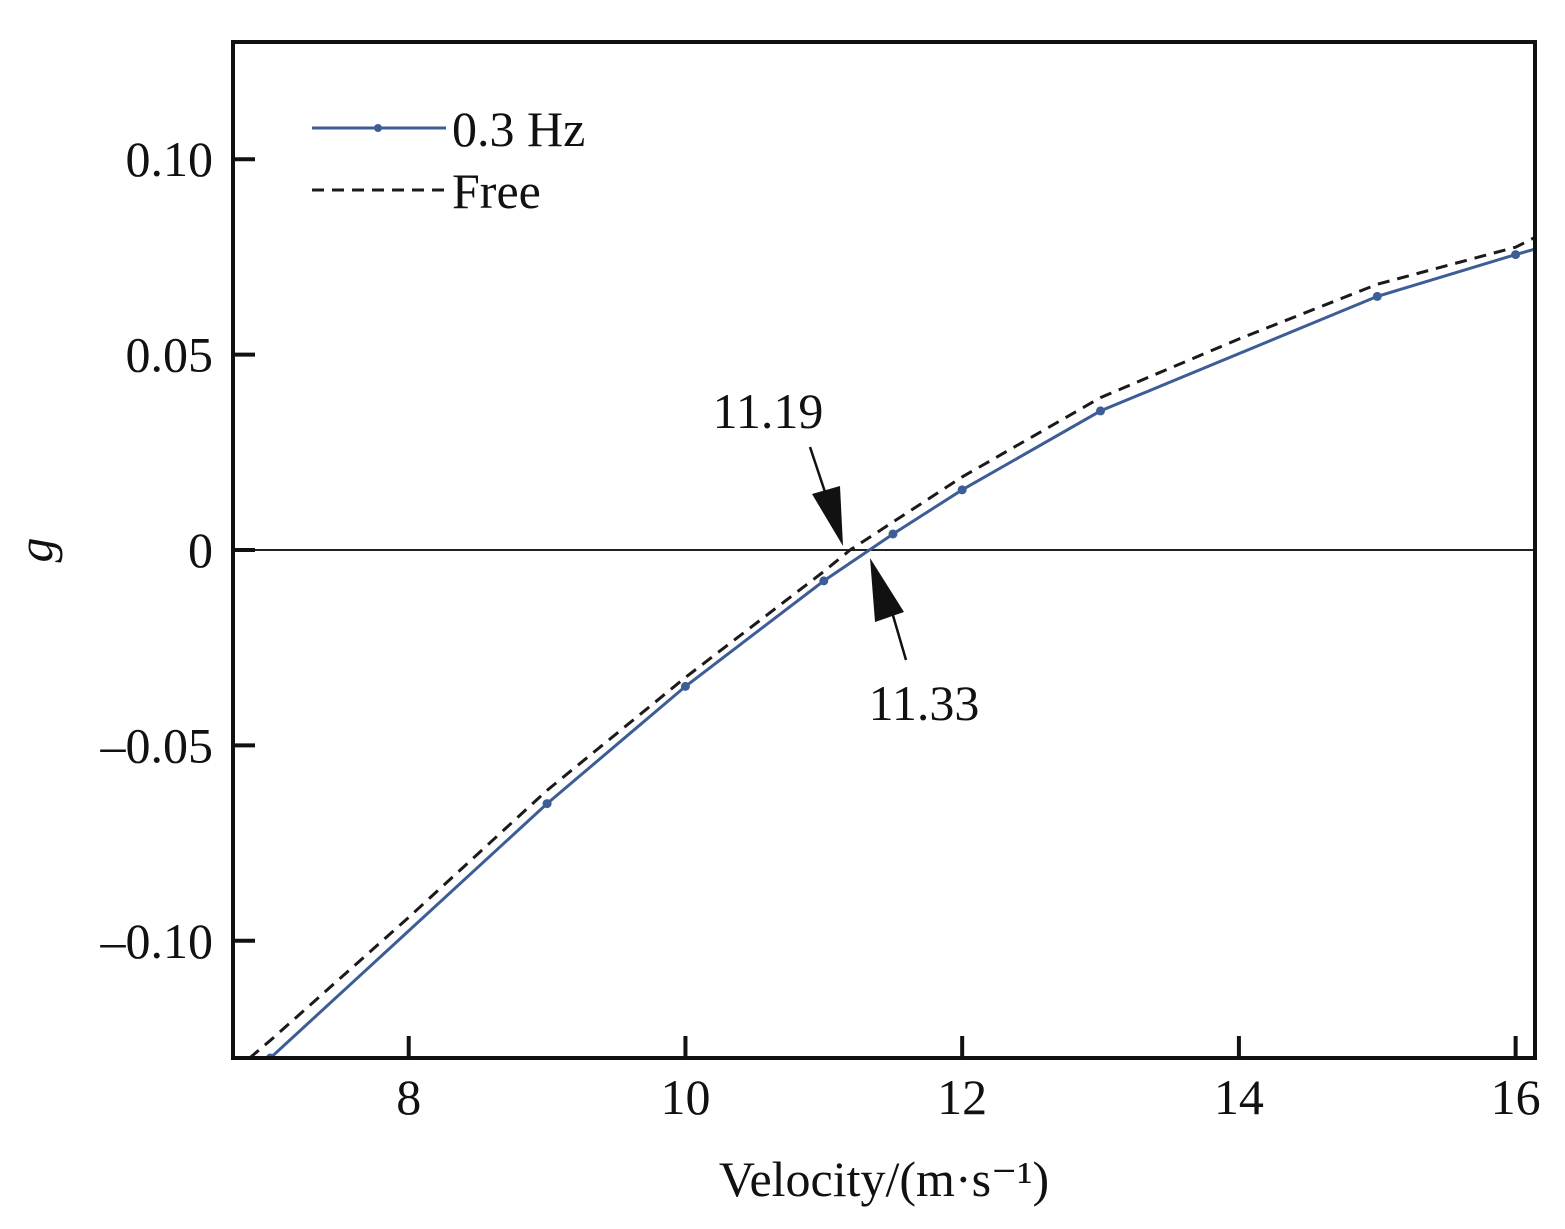 The height and width of the screenshot is (1229, 1565). I want to click on y-tick-label: –0.05, so click(157, 745).